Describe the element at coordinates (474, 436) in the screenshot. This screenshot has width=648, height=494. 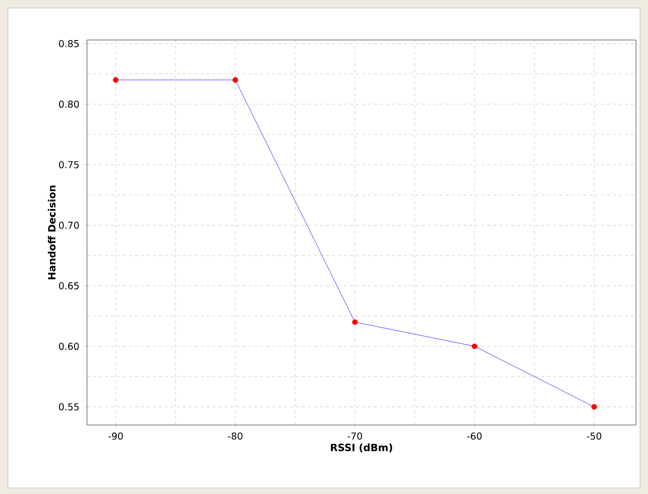
I see `x-tick-label: -60` at that location.